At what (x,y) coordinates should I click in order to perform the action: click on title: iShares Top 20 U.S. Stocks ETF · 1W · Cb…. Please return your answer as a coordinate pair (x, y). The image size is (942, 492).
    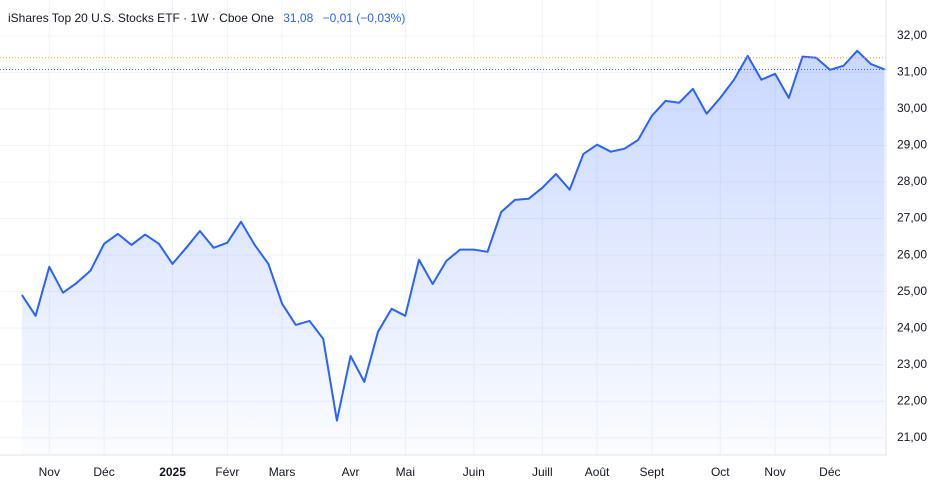
    Looking at the image, I should click on (141, 18).